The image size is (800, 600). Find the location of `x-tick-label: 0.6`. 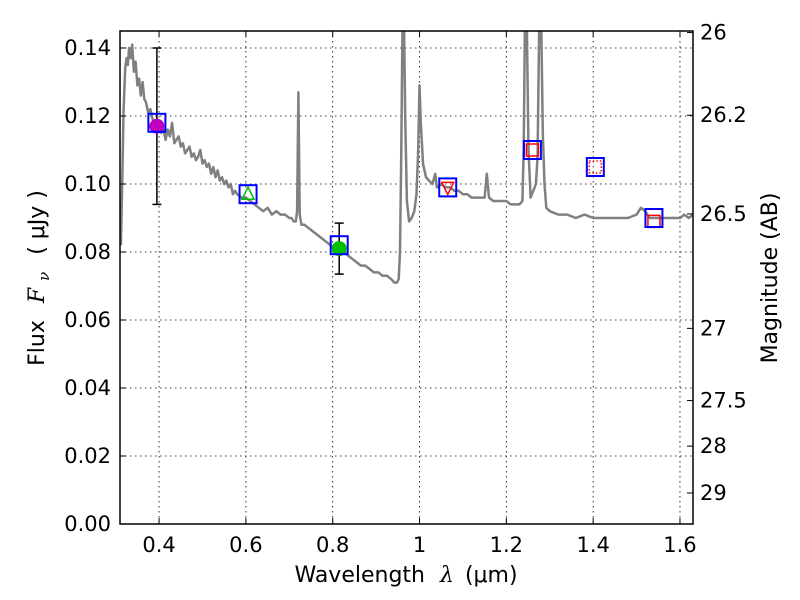

x-tick-label: 0.6 is located at coordinates (245, 545).